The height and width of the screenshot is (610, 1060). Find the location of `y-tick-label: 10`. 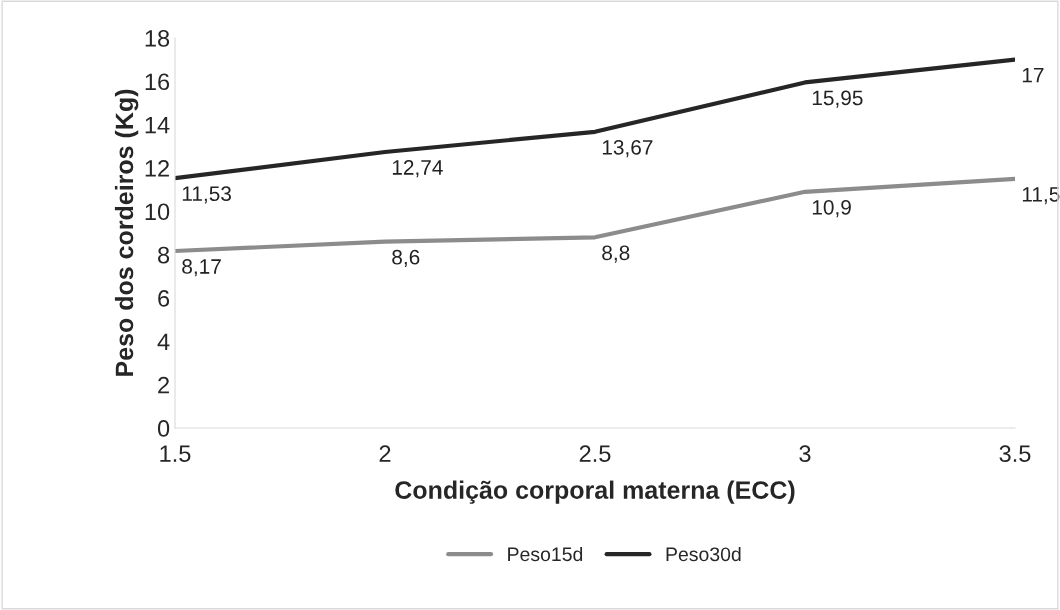

y-tick-label: 10 is located at coordinates (157, 212).